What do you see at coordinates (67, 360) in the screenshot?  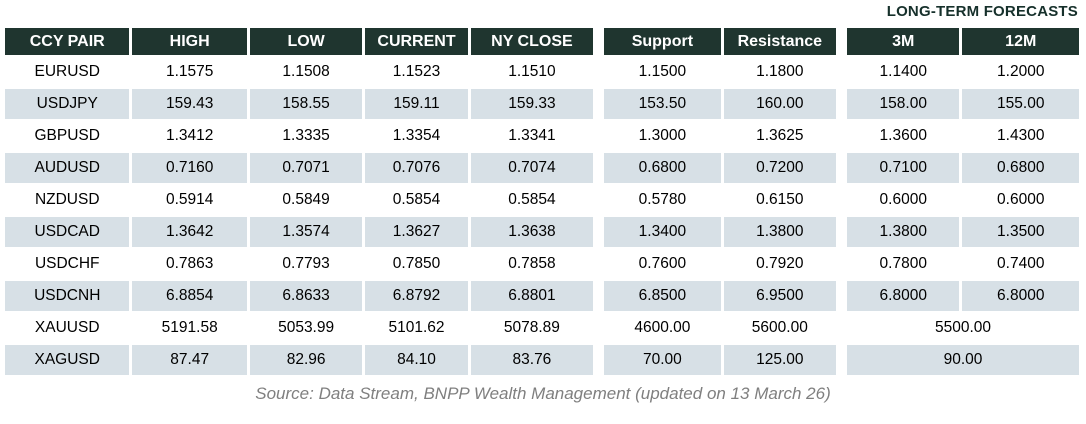 I see `cell-pair: XAGUSD` at bounding box center [67, 360].